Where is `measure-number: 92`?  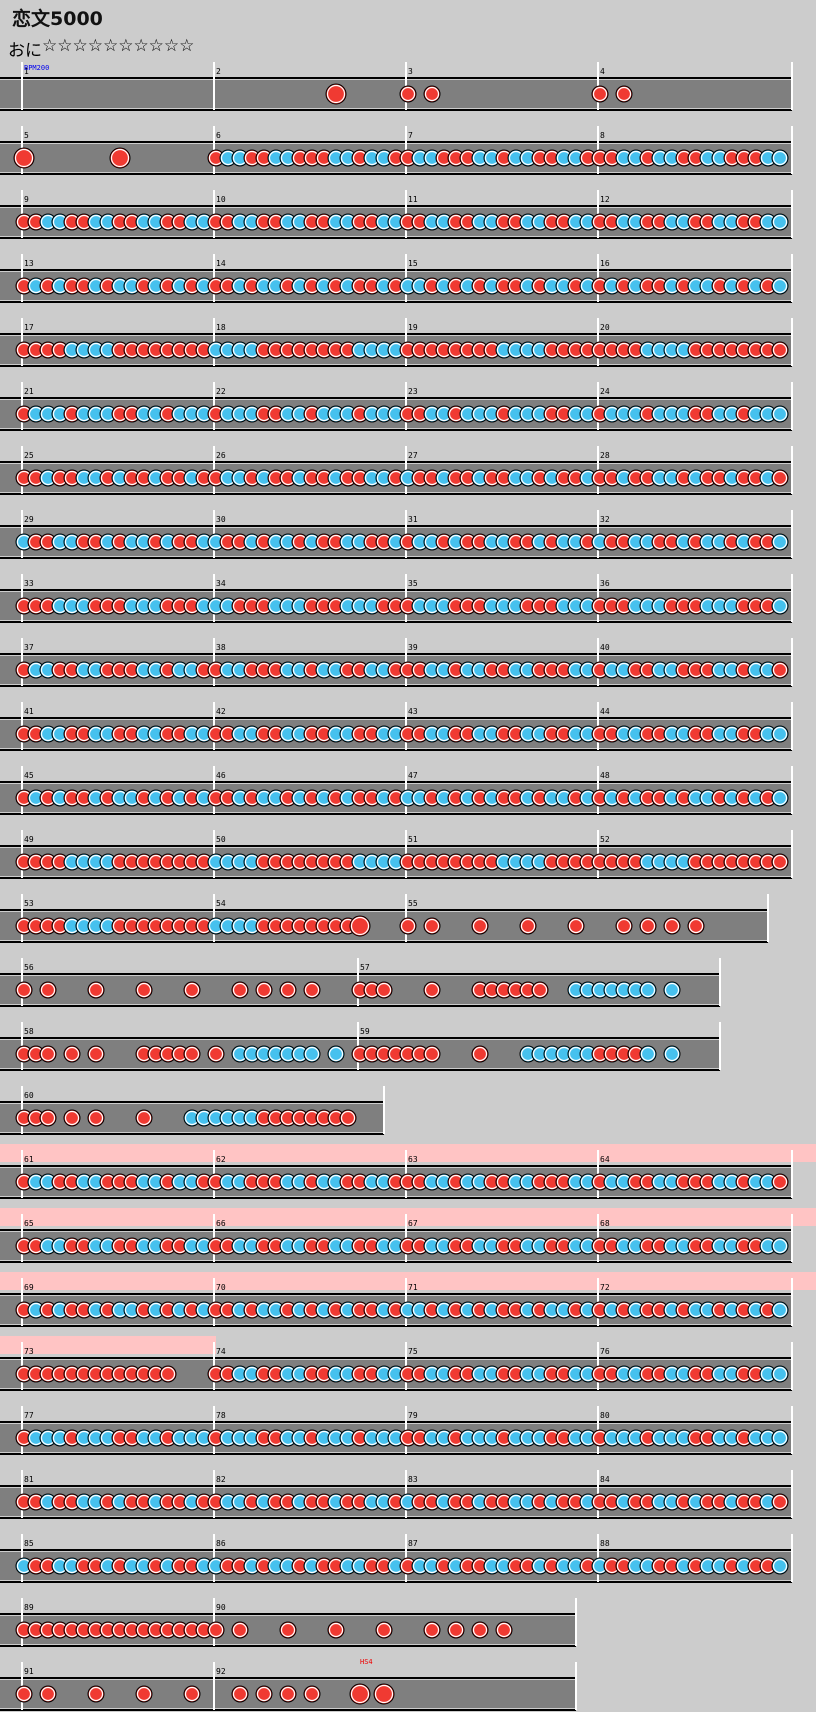 measure-number: 92 is located at coordinates (221, 1671).